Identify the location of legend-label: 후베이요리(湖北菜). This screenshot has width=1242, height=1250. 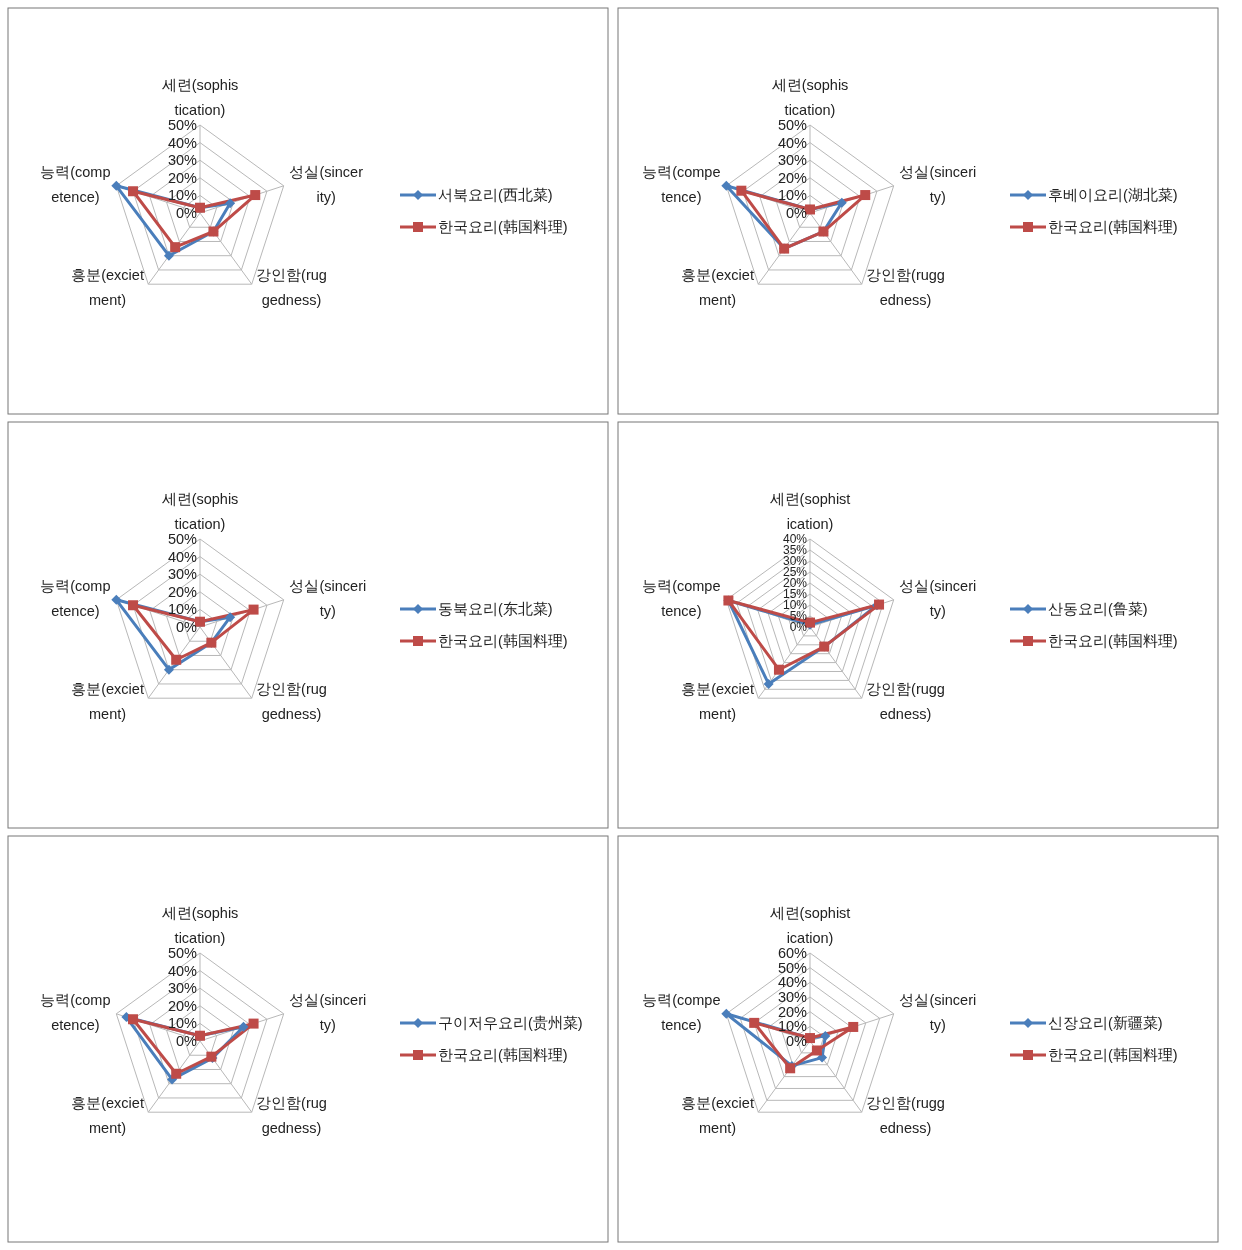
(1113, 195).